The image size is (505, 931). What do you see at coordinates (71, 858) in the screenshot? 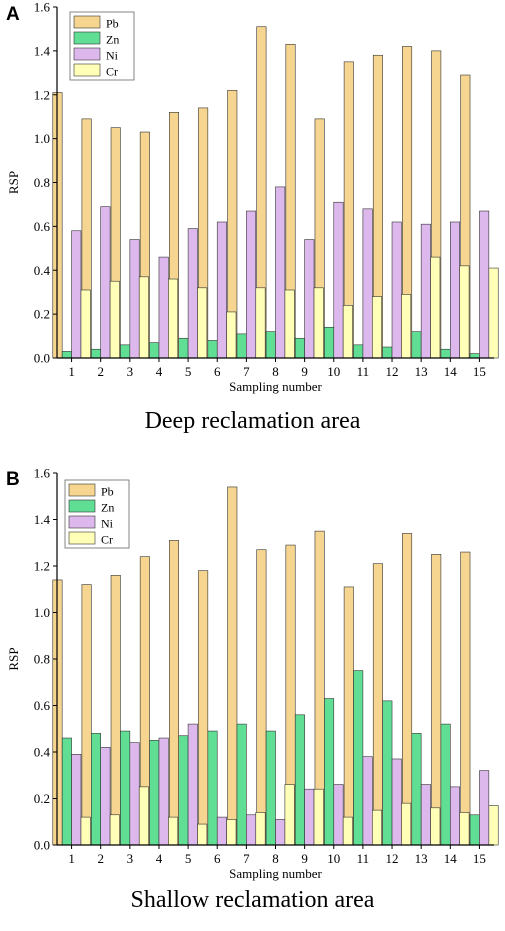
I see `x-tick-label: 1` at bounding box center [71, 858].